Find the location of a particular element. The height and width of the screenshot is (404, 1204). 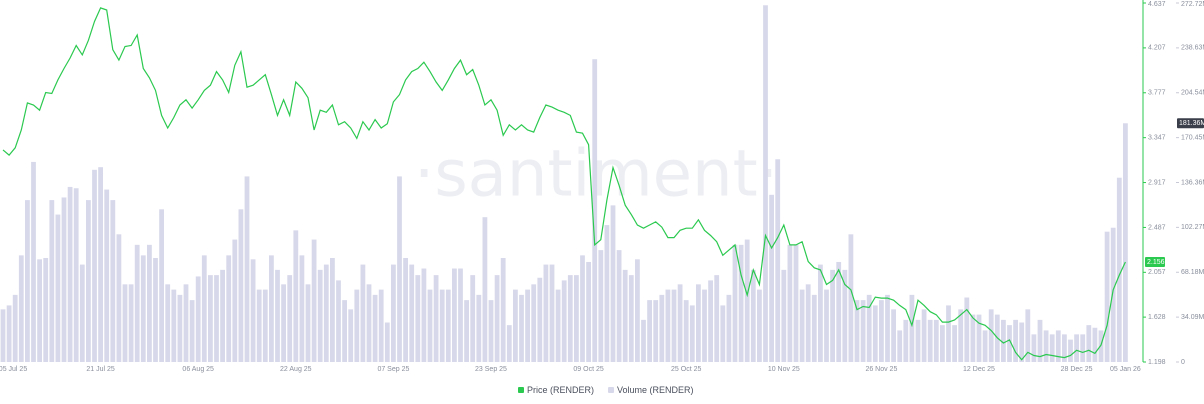

x-tick-label: 23 Sep 25 is located at coordinates (491, 369).